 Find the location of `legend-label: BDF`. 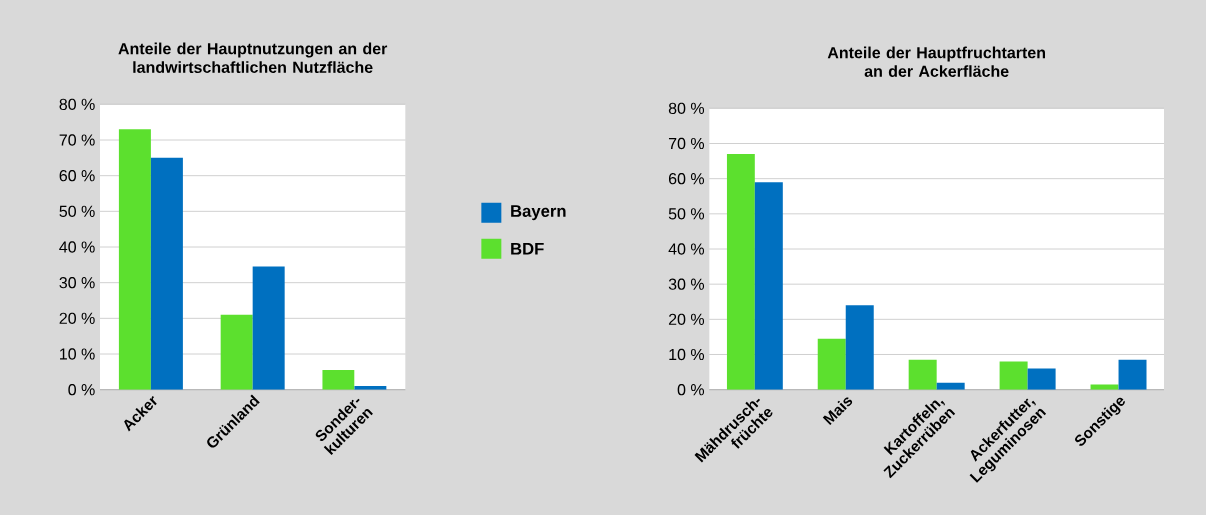

legend-label: BDF is located at coordinates (527, 249).